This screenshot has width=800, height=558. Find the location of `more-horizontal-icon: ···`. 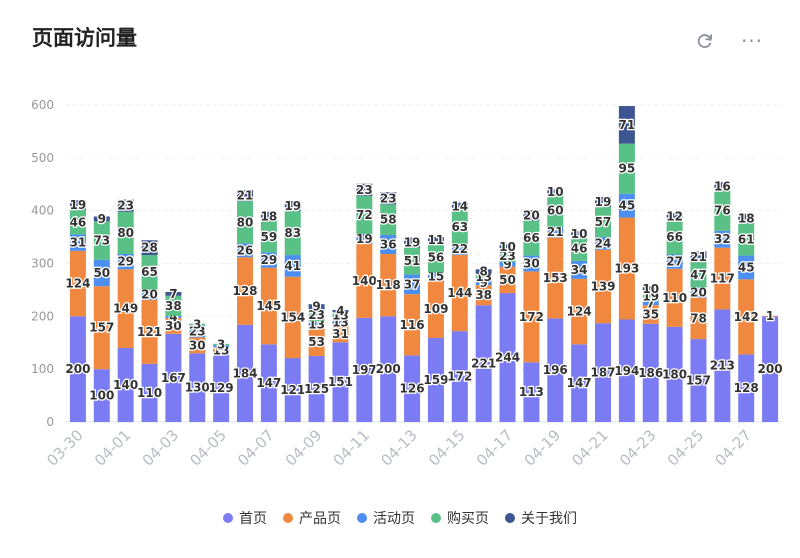

more-horizontal-icon: ··· is located at coordinates (752, 41).